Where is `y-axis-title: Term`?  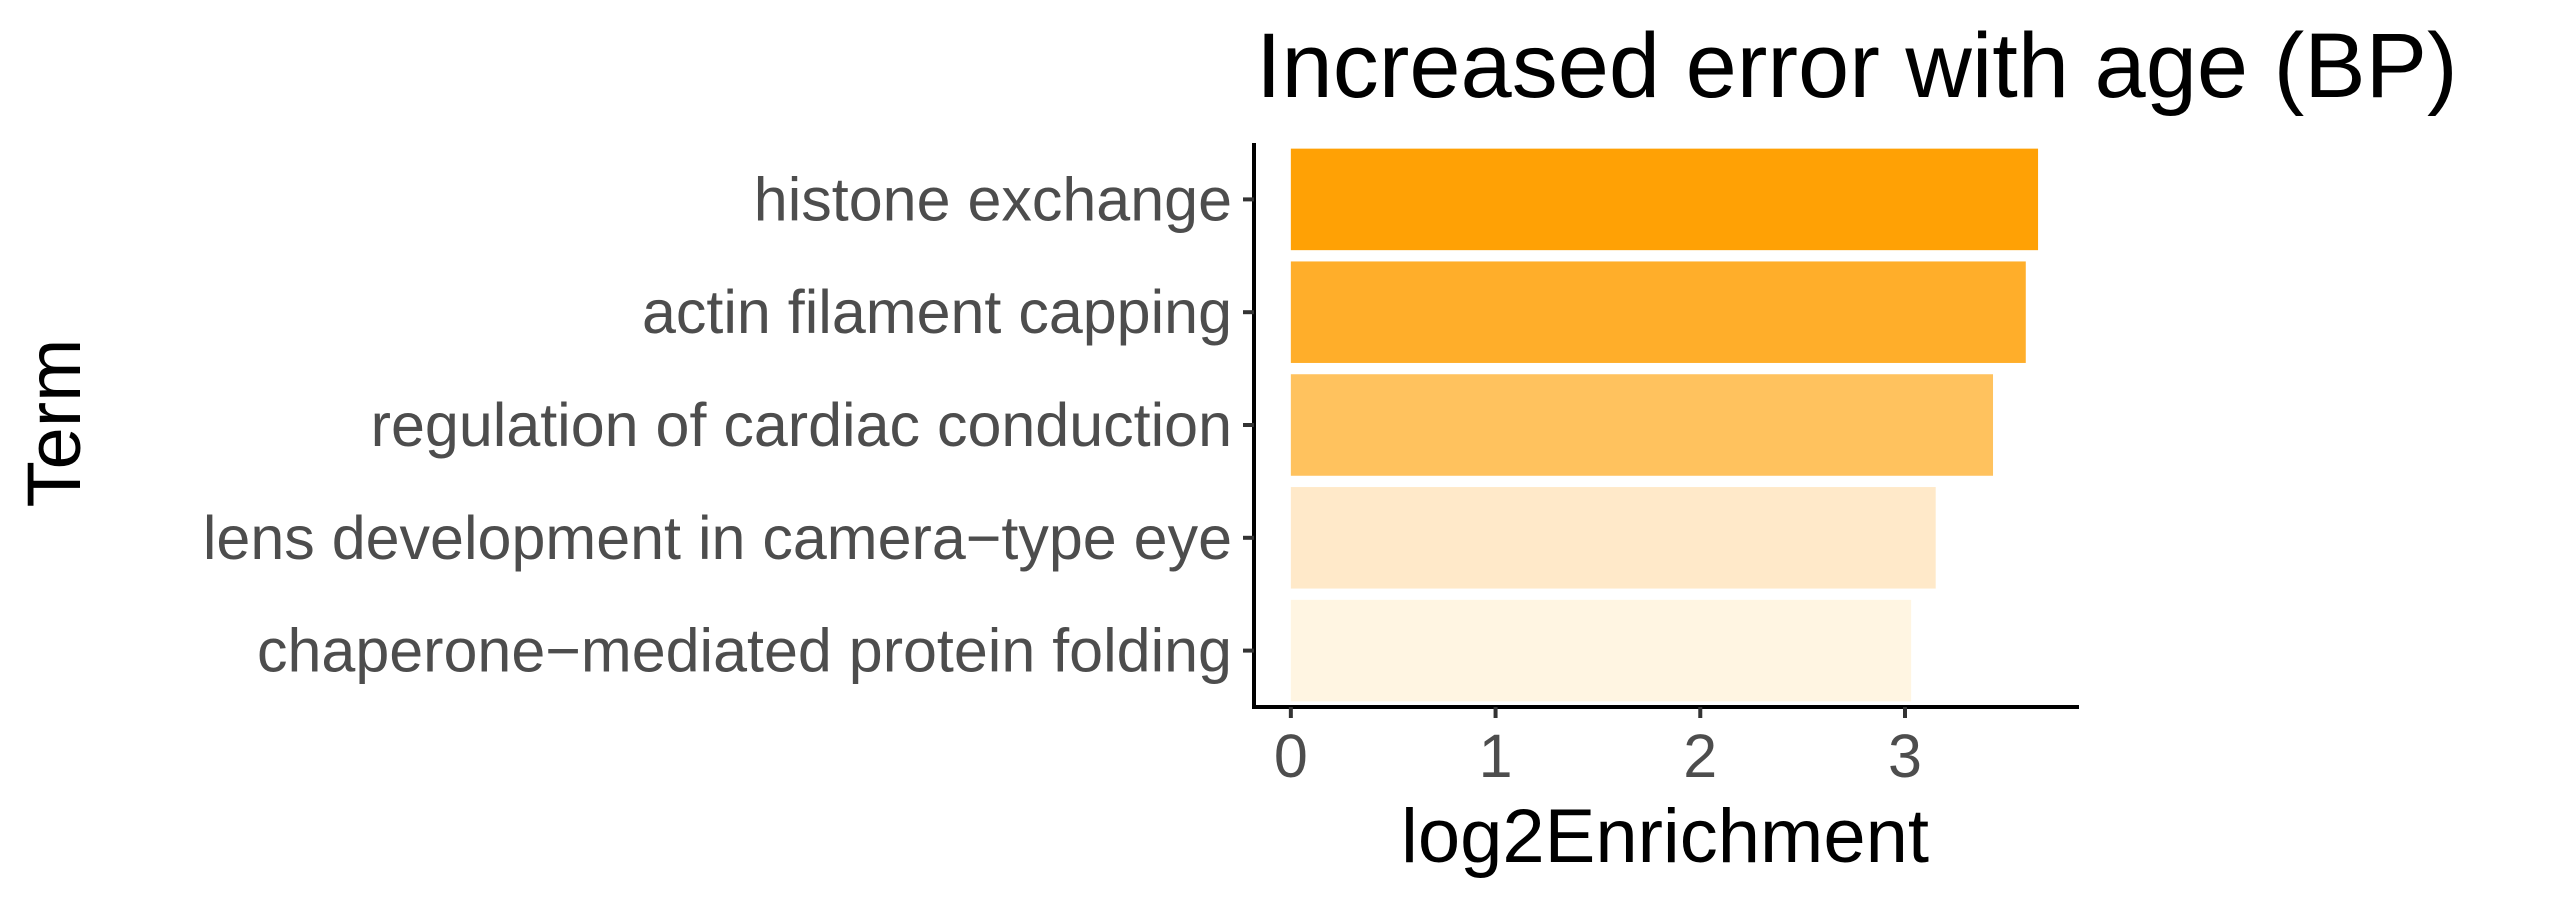
y-axis-title: Term is located at coordinates (54, 423).